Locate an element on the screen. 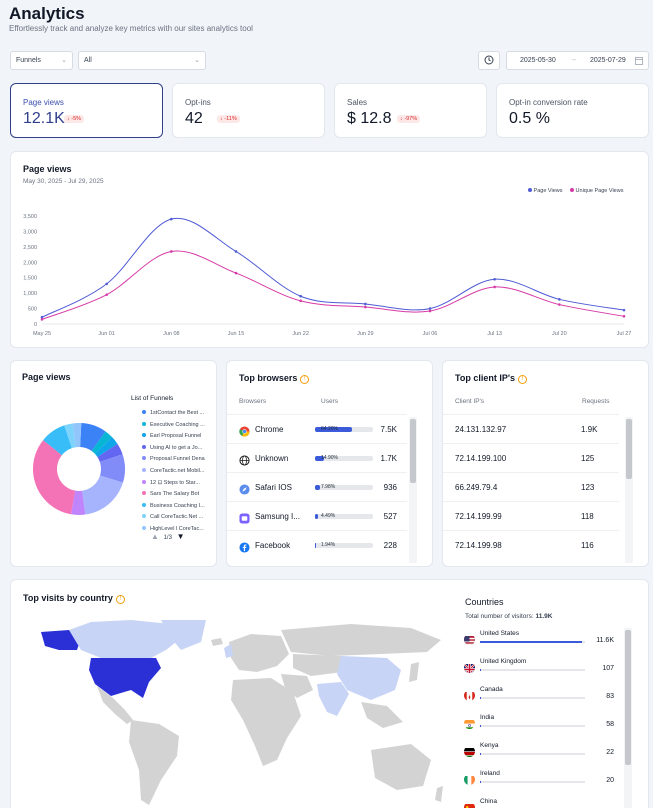 The height and width of the screenshot is (808, 653). countries-scrollbar is located at coordinates (628, 718).